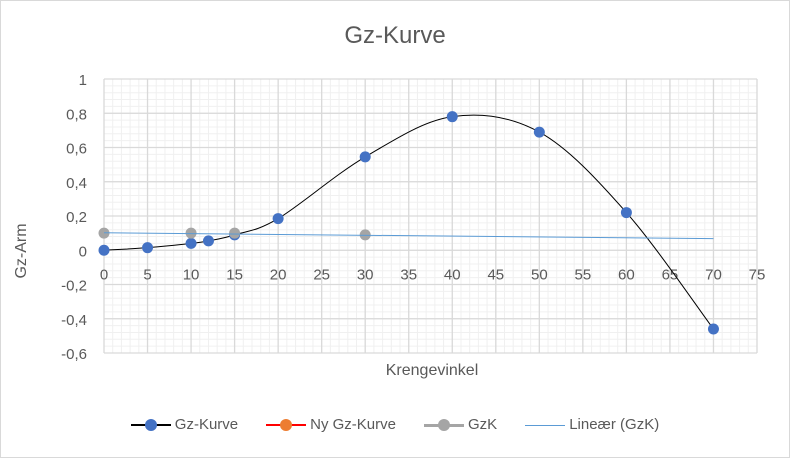 This screenshot has height=458, width=790. Describe the element at coordinates (483, 424) in the screenshot. I see `legend-label: GzK` at that location.